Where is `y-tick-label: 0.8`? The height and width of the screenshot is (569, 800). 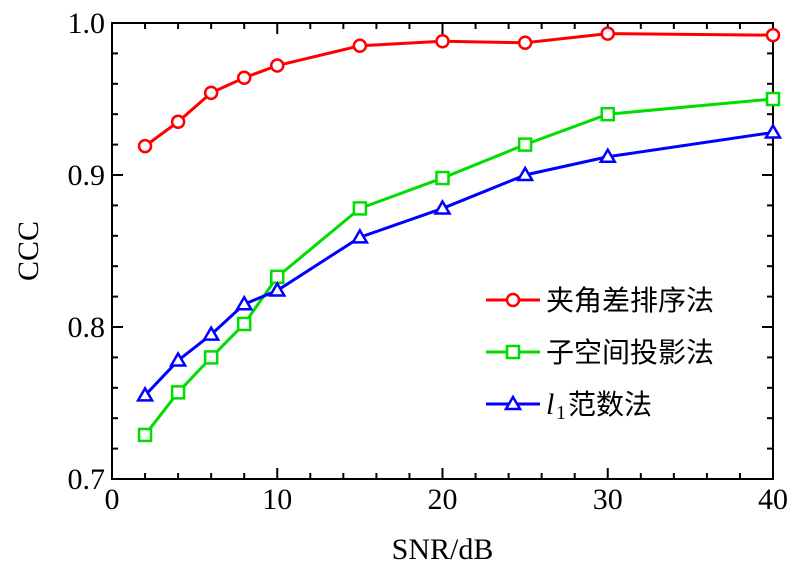 y-tick-label: 0.8 is located at coordinates (87, 327).